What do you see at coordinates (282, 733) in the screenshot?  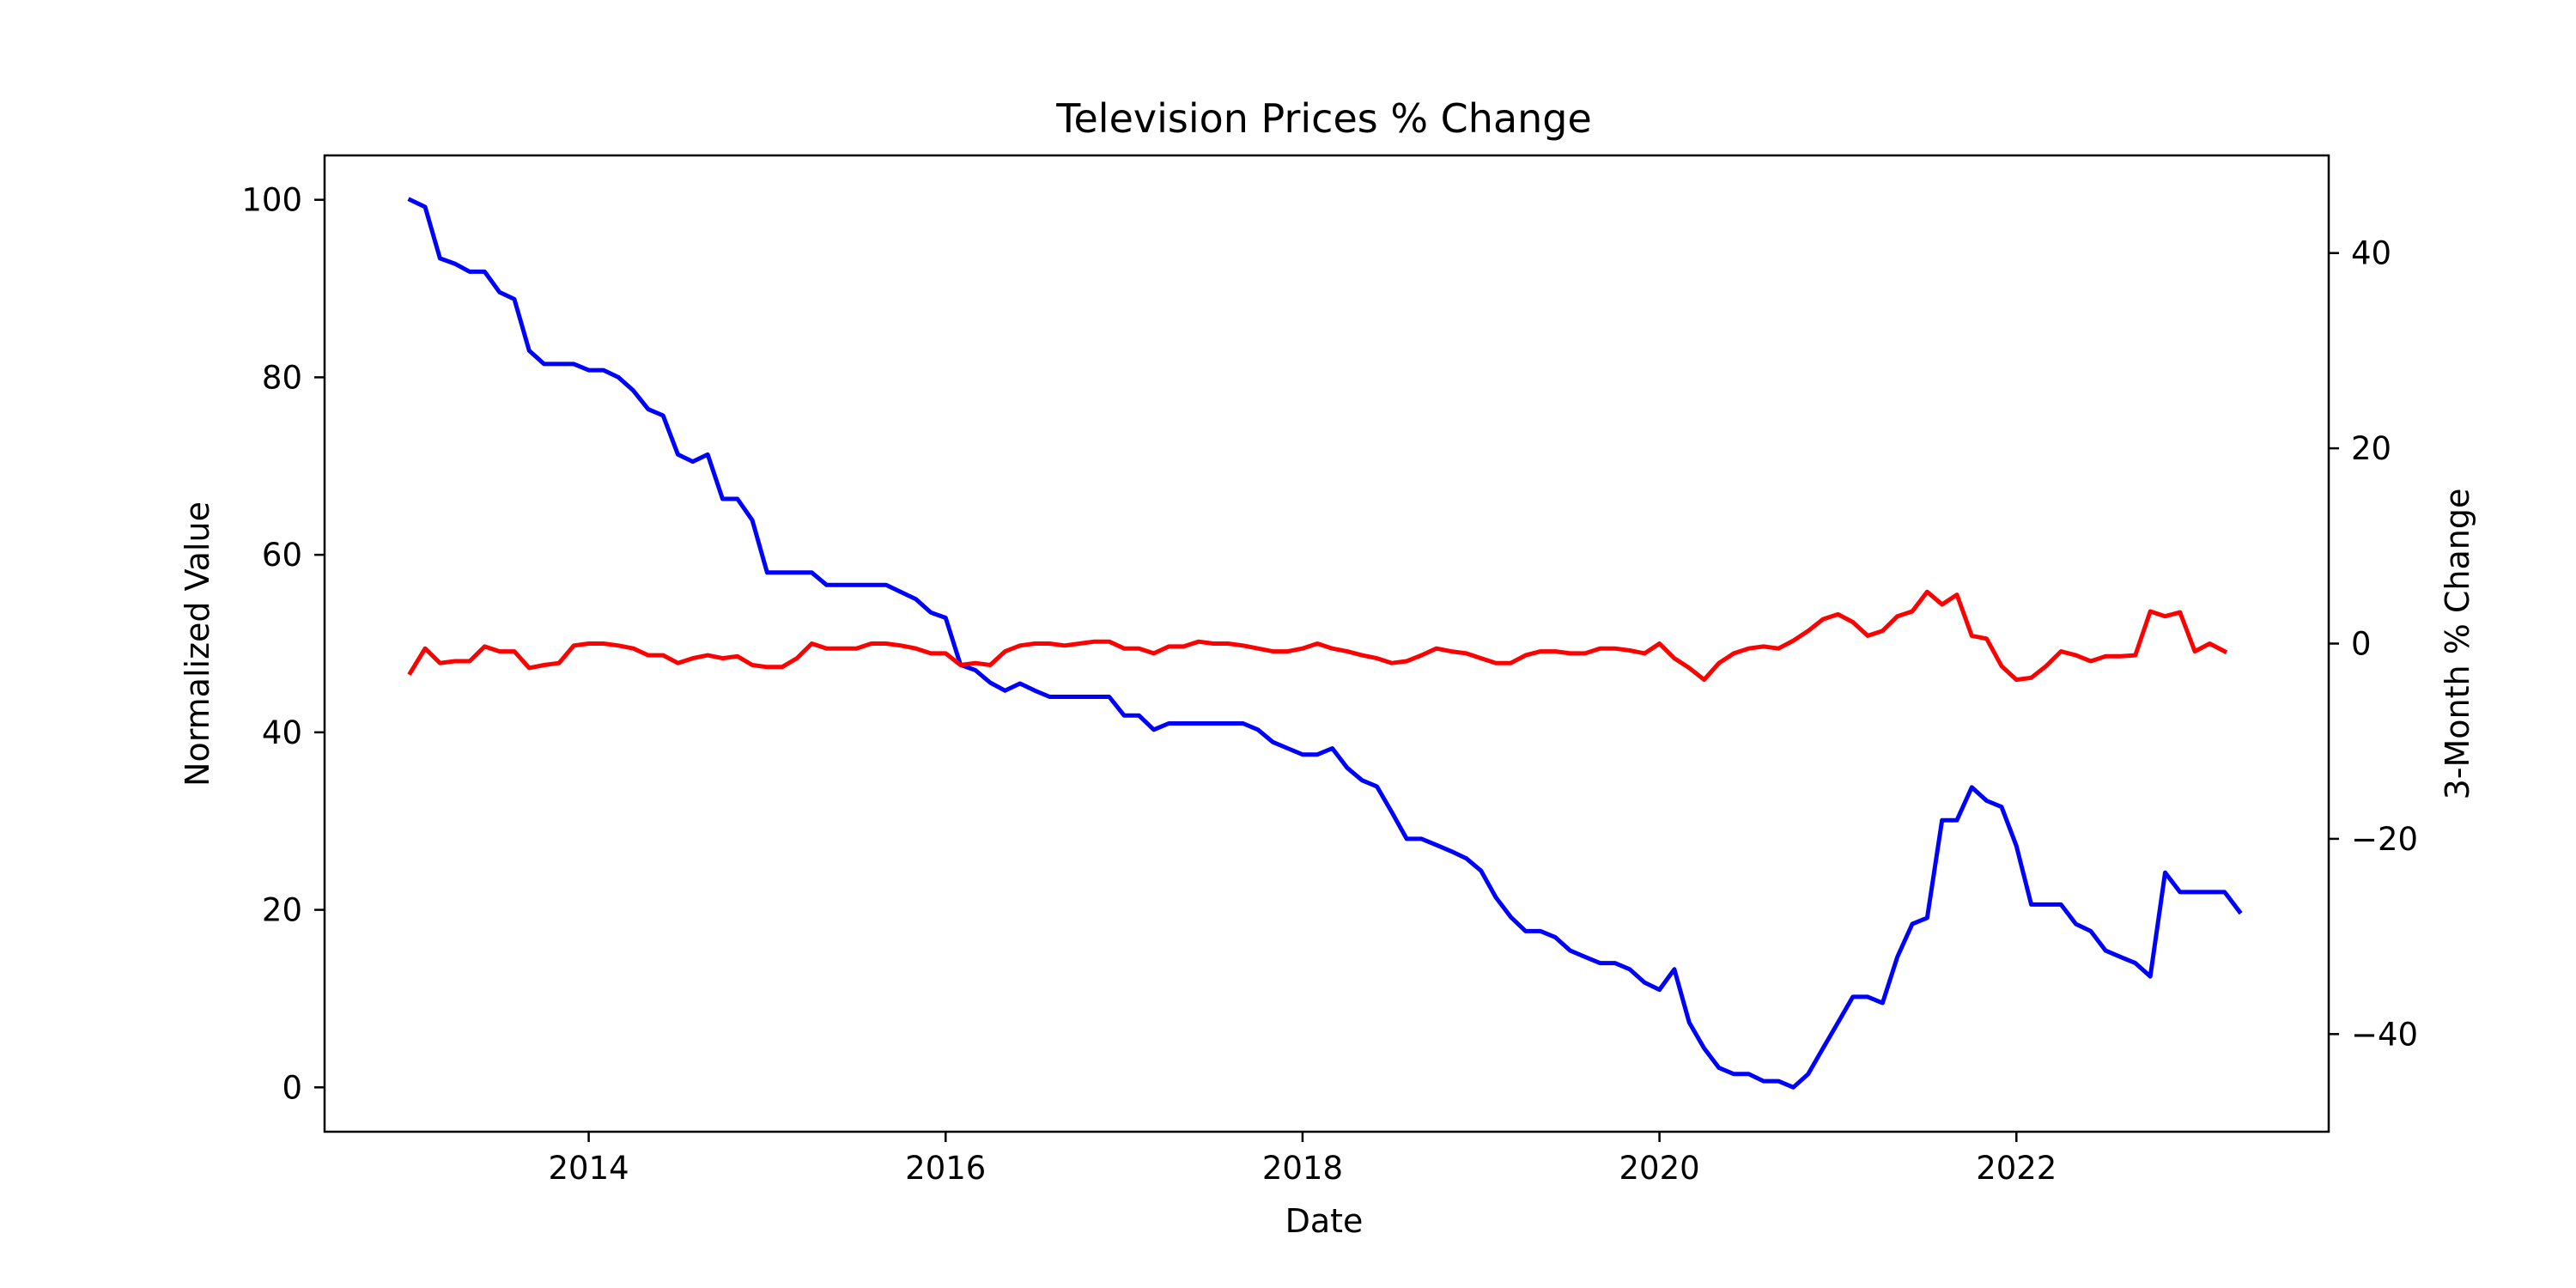 I see `y-tick-label: 40` at bounding box center [282, 733].